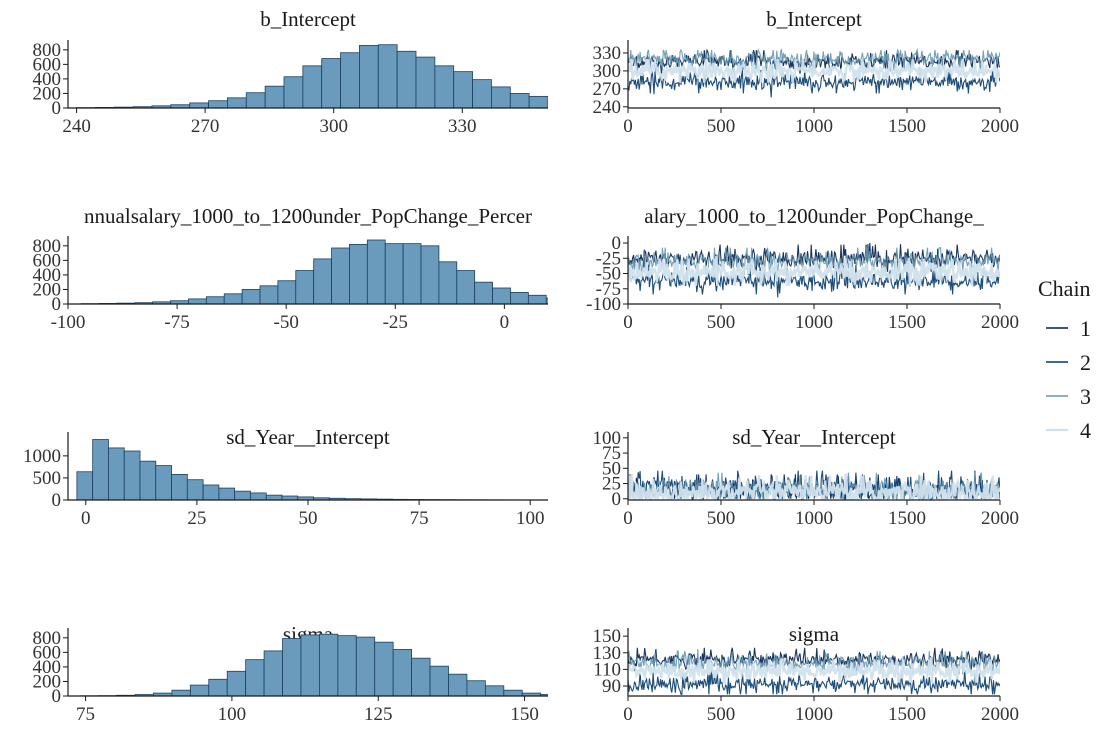  What do you see at coordinates (607, 89) in the screenshot?
I see `y-tick-label: 270` at bounding box center [607, 89].